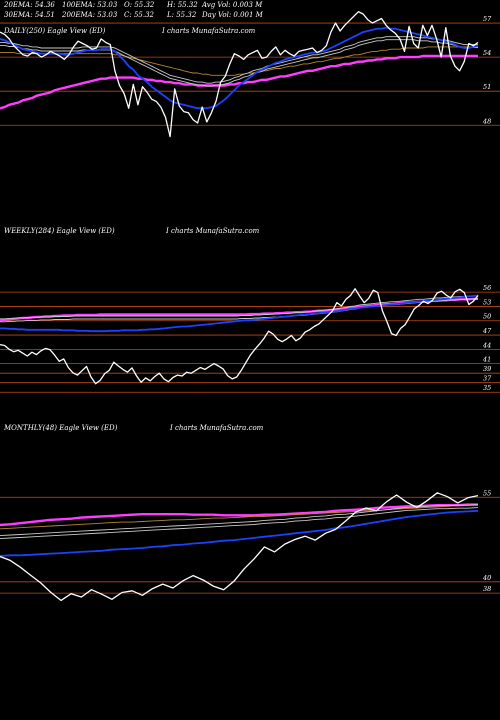 The height and width of the screenshot is (720, 500). What do you see at coordinates (139, 15) in the screenshot?
I see `close-readout: C: 55.32` at bounding box center [139, 15].